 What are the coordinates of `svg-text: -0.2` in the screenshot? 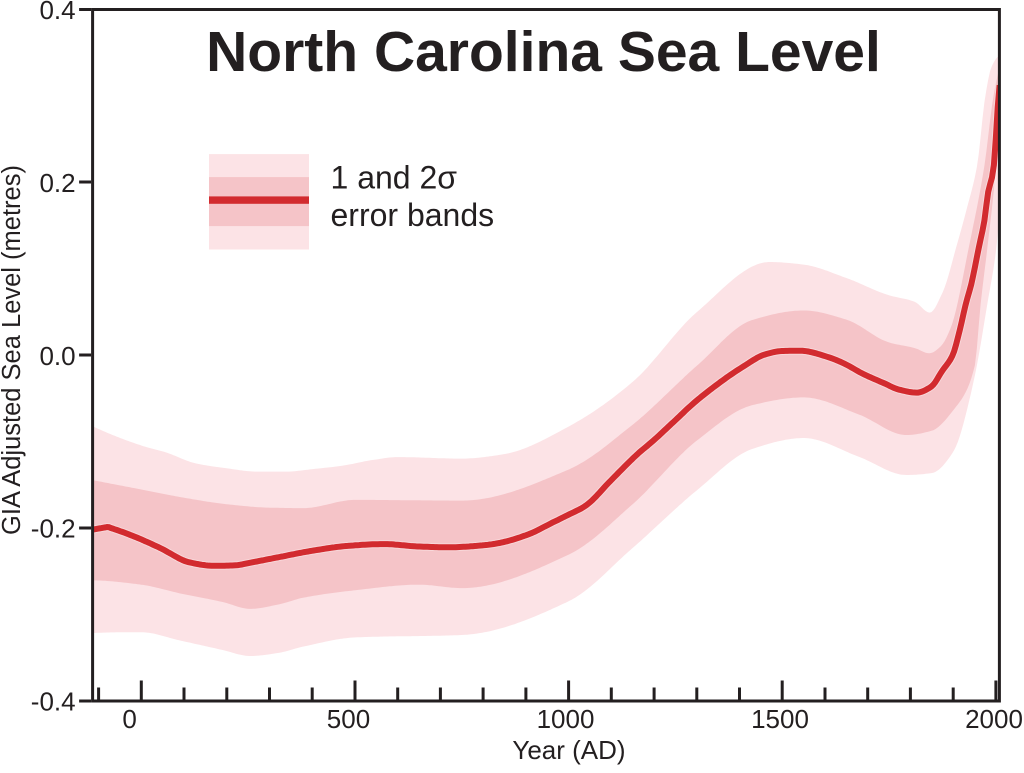 It's located at (53, 529).